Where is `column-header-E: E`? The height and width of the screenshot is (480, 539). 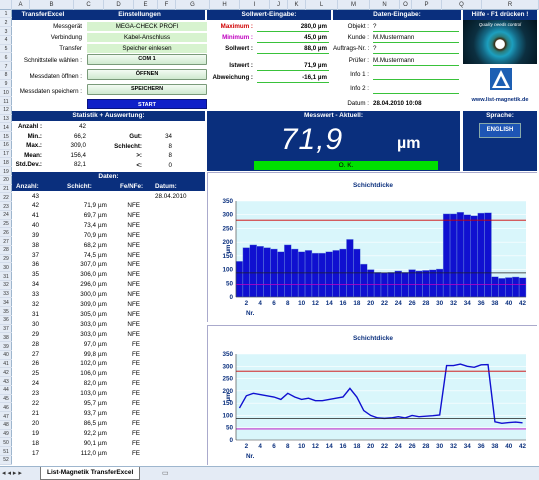 column-header-E: E is located at coordinates (146, 5).